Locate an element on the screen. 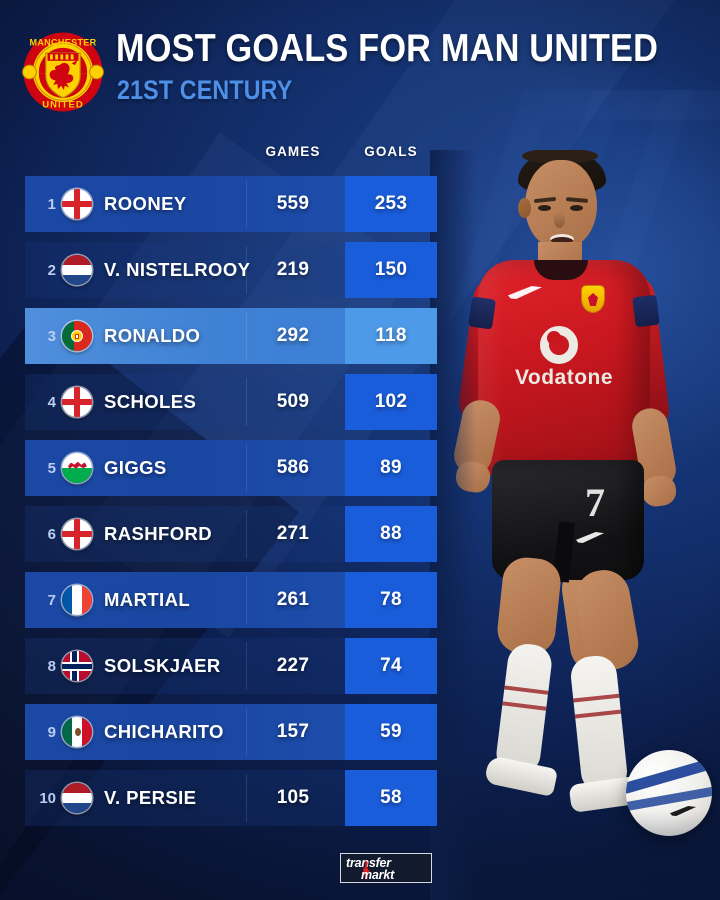 This screenshot has width=720, height=900. row-games: 157 is located at coordinates (293, 731).